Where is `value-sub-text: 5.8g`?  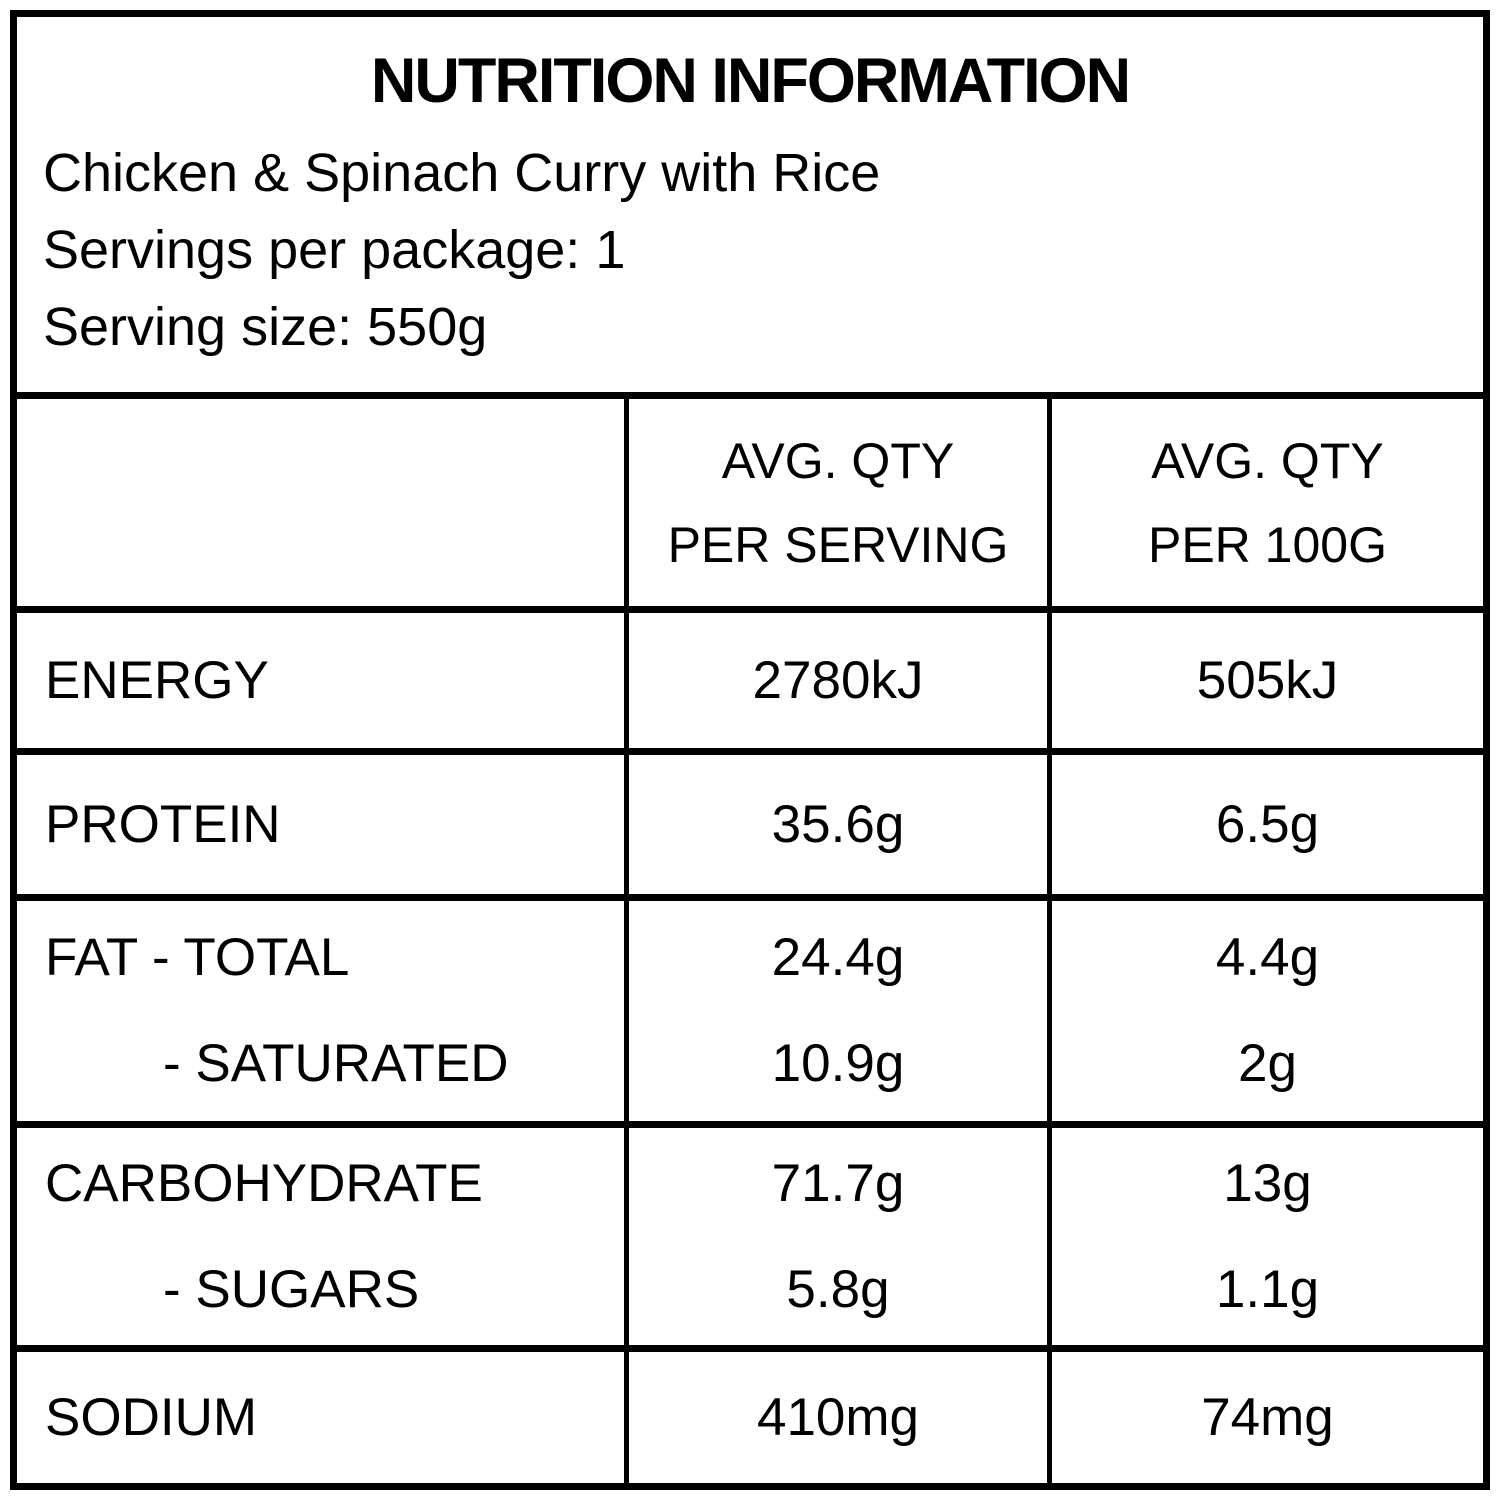 value-sub-text: 5.8g is located at coordinates (838, 1289).